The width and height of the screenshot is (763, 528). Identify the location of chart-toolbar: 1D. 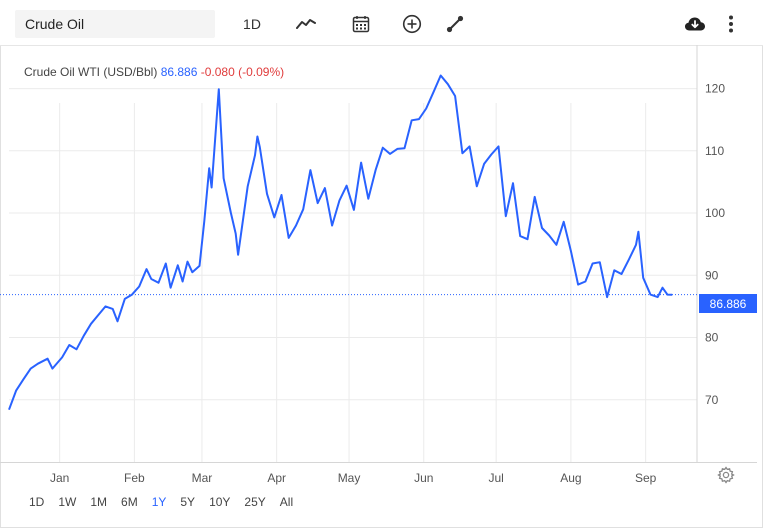
(381, 23).